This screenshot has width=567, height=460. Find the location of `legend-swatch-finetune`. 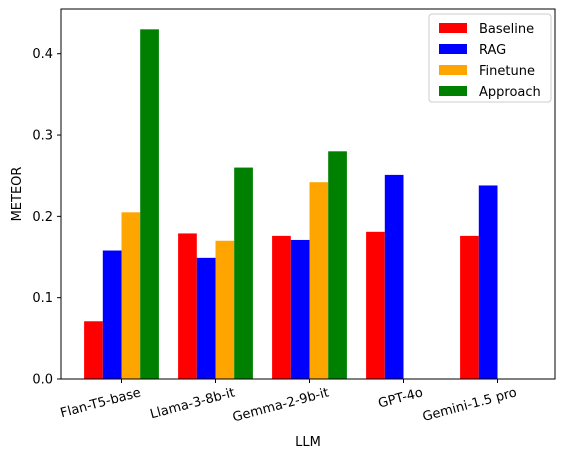

legend-swatch-finetune is located at coordinates (453, 70).